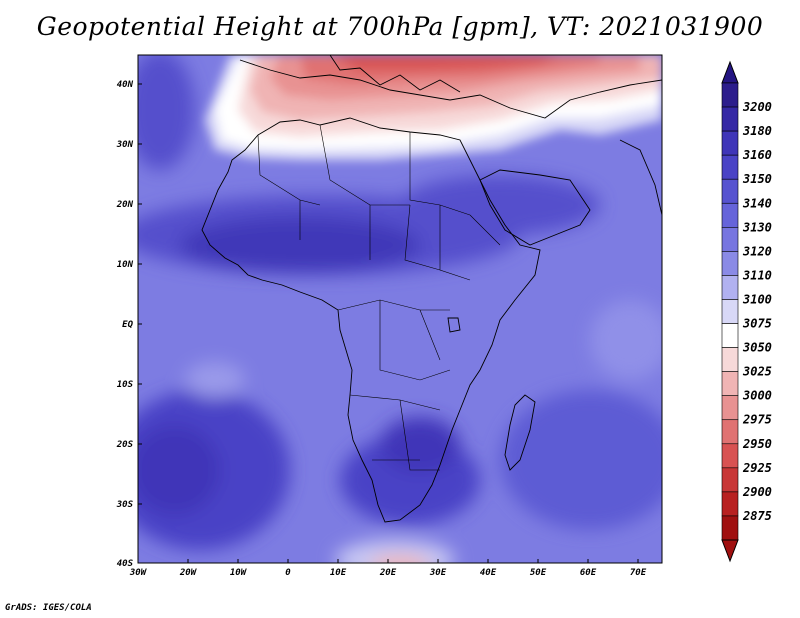 This screenshot has height=618, width=800. I want to click on lon-tick-label: 30E, so click(438, 573).